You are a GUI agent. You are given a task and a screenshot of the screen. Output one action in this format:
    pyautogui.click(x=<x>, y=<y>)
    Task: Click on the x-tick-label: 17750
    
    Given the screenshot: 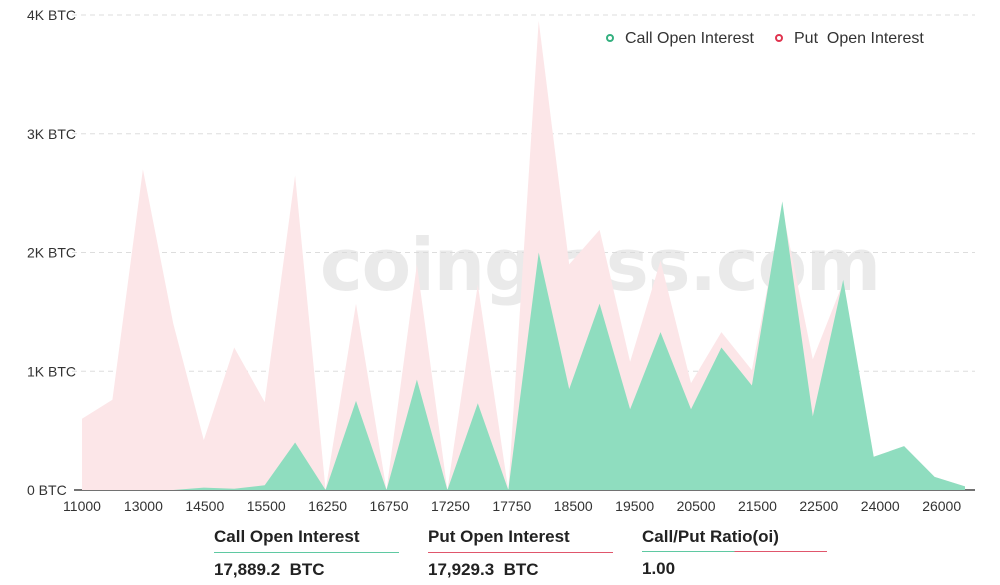 What is the action you would take?
    pyautogui.click(x=511, y=506)
    